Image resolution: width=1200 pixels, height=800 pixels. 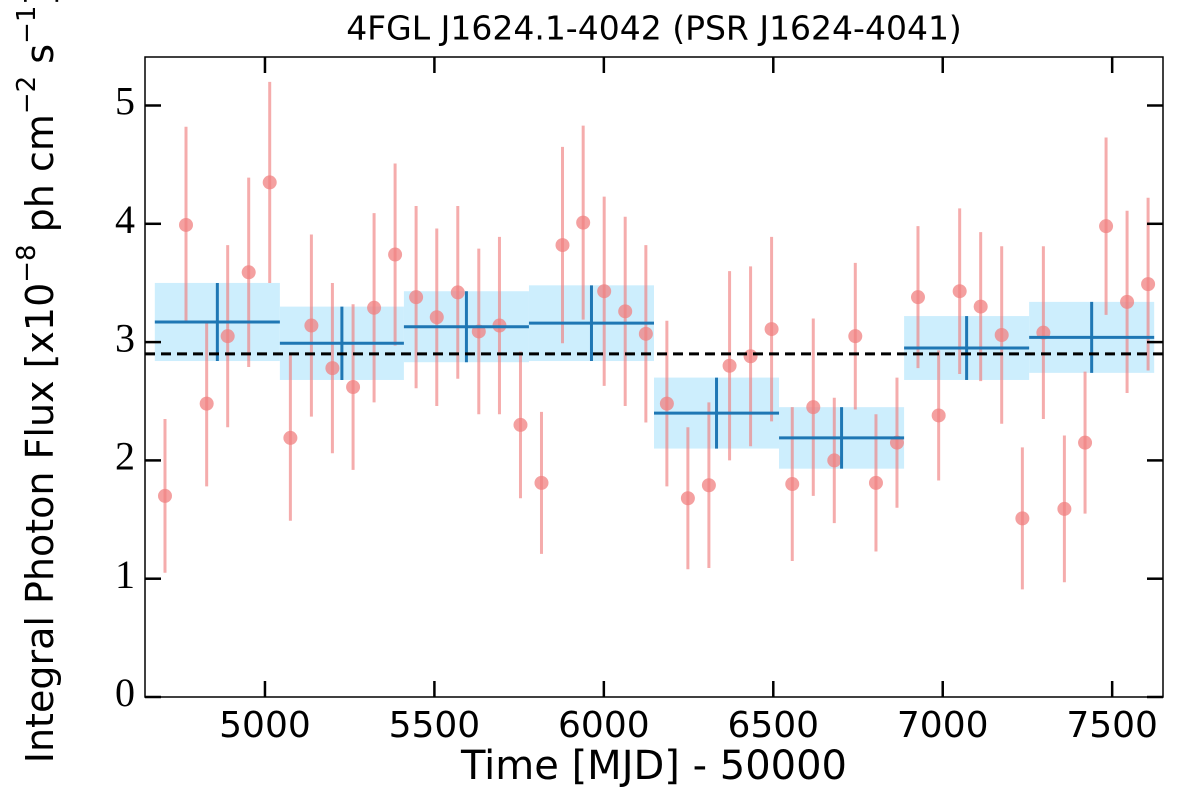 I want to click on y-axis-label-sup: −8, so click(x=27, y=263).